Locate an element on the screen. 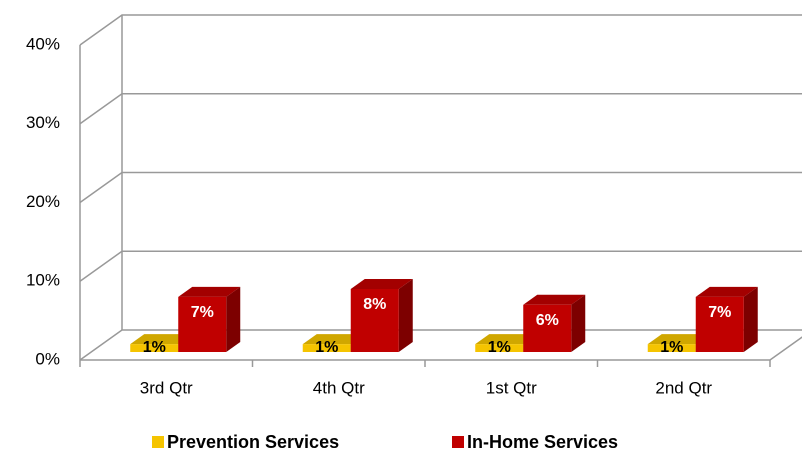 Image resolution: width=802 pixels, height=456 pixels. y-tick-label: 20% is located at coordinates (43, 201).